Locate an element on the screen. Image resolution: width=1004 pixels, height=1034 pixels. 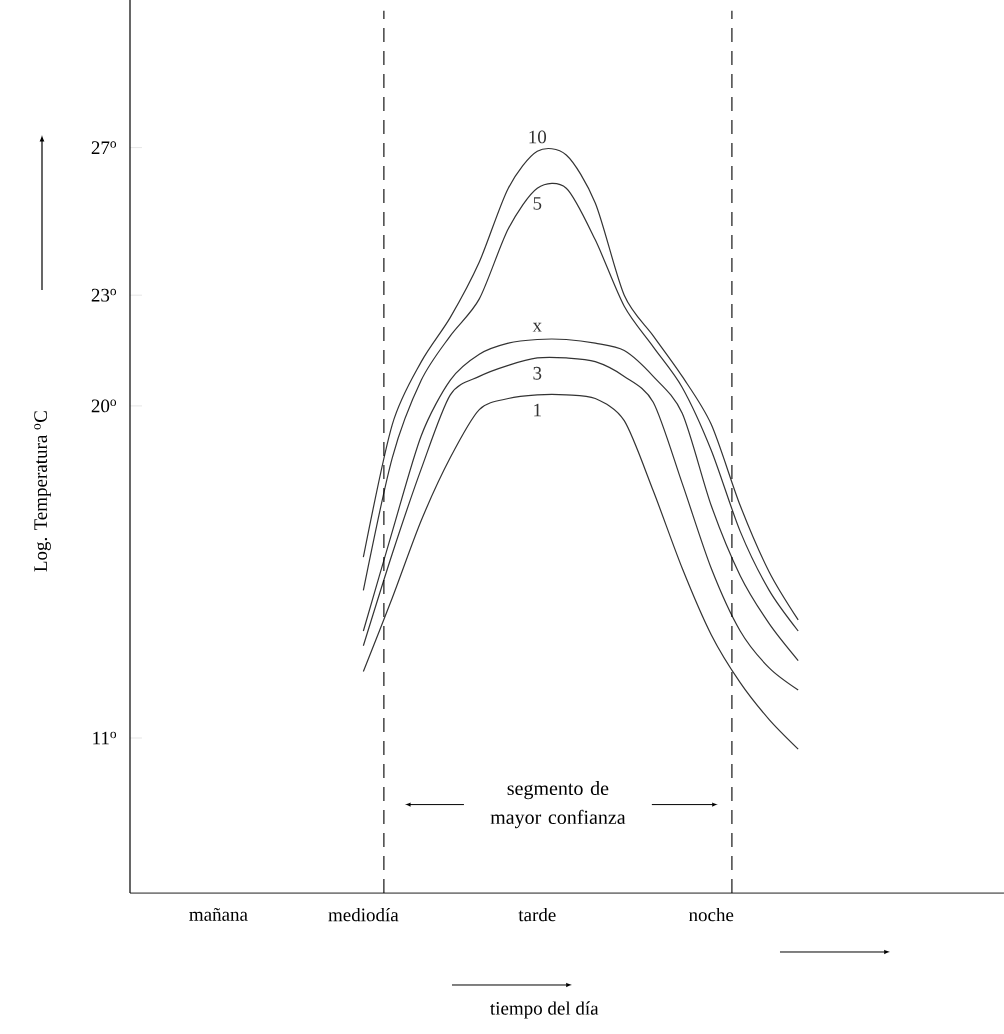
x-tick-label: tarde is located at coordinates (537, 914).